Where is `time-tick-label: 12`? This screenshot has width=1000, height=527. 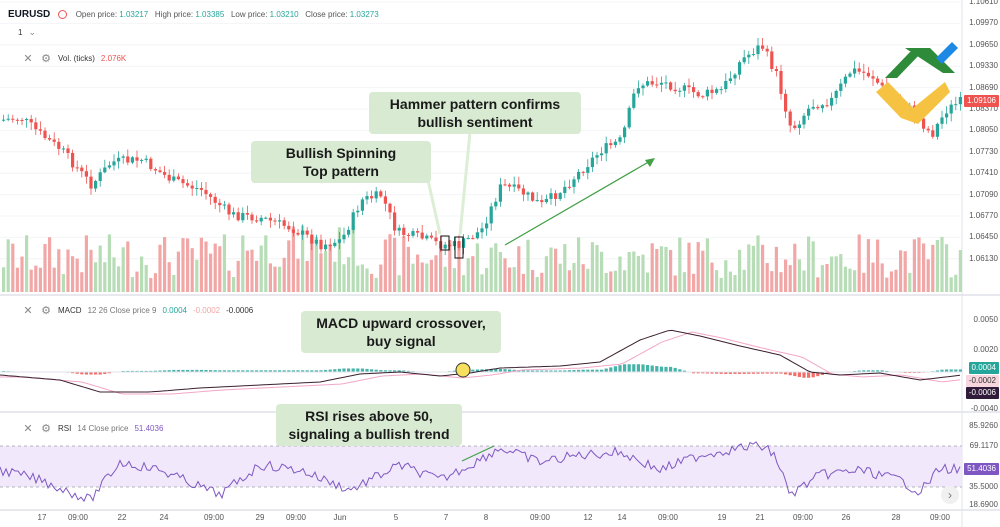
time-tick-label: 12 is located at coordinates (588, 517).